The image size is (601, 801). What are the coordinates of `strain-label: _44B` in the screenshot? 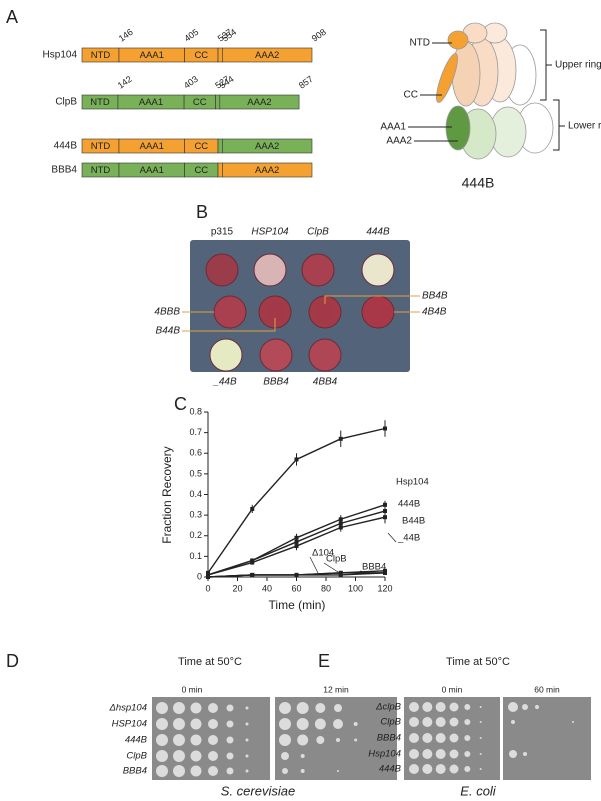 It's located at (224, 382).